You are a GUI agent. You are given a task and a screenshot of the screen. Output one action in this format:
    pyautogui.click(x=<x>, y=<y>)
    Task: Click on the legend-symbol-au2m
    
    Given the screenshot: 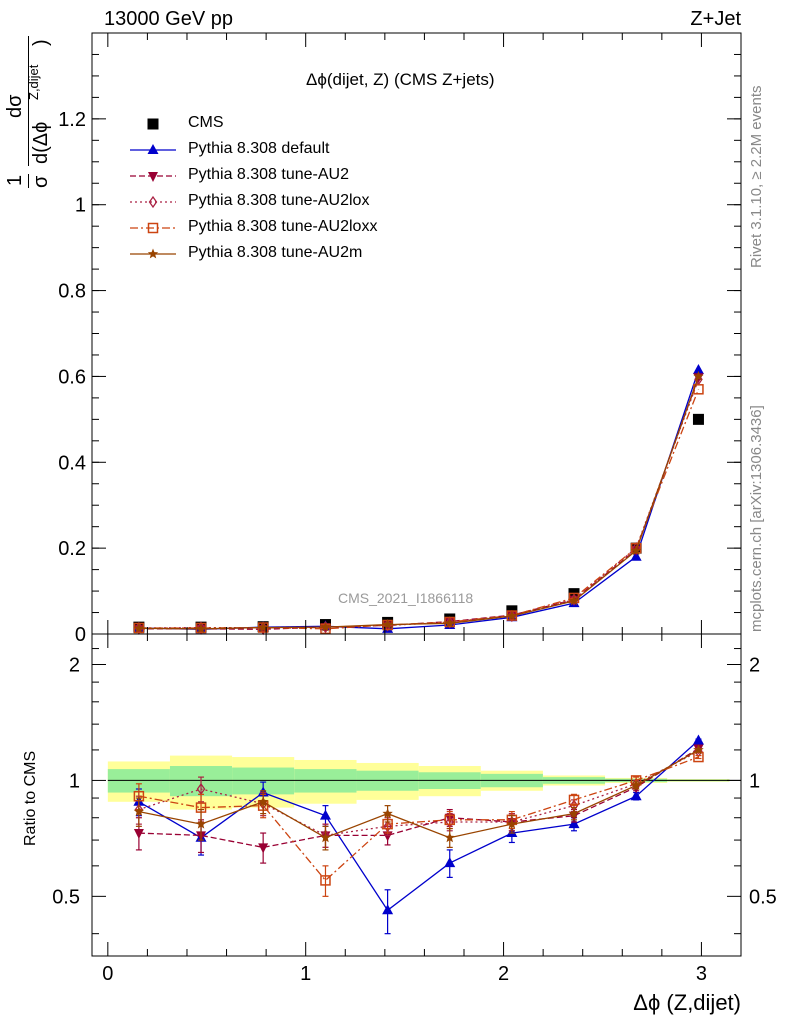 What is the action you would take?
    pyautogui.click(x=153, y=253)
    